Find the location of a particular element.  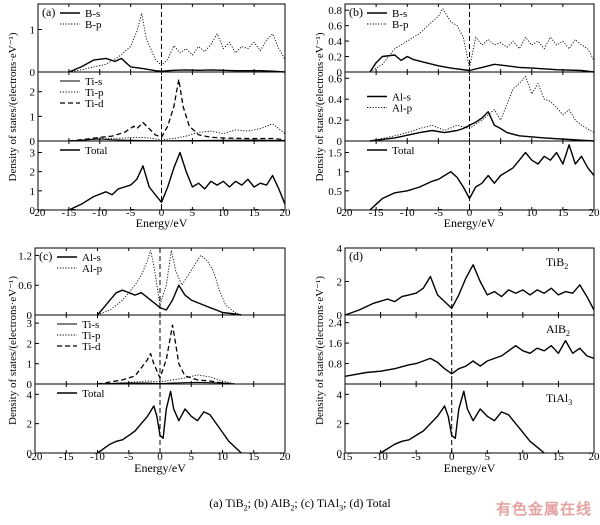

subplot-2: 0 1 2 Ti-sTi-pTi-d is located at coordinates (158, 109).